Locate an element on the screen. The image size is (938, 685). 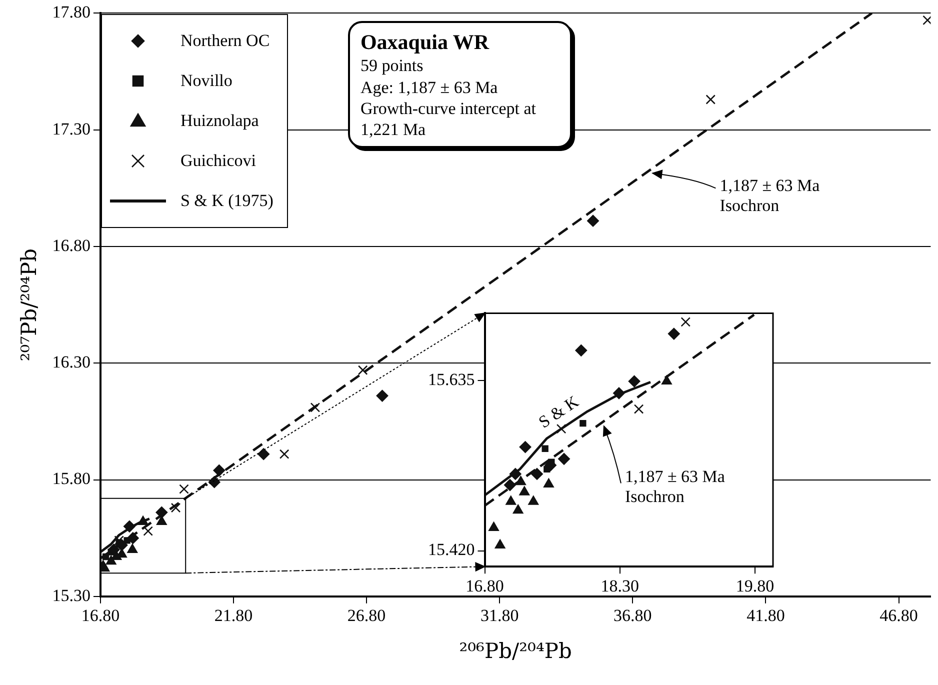
legend-label: S & K (1975) is located at coordinates (227, 201).